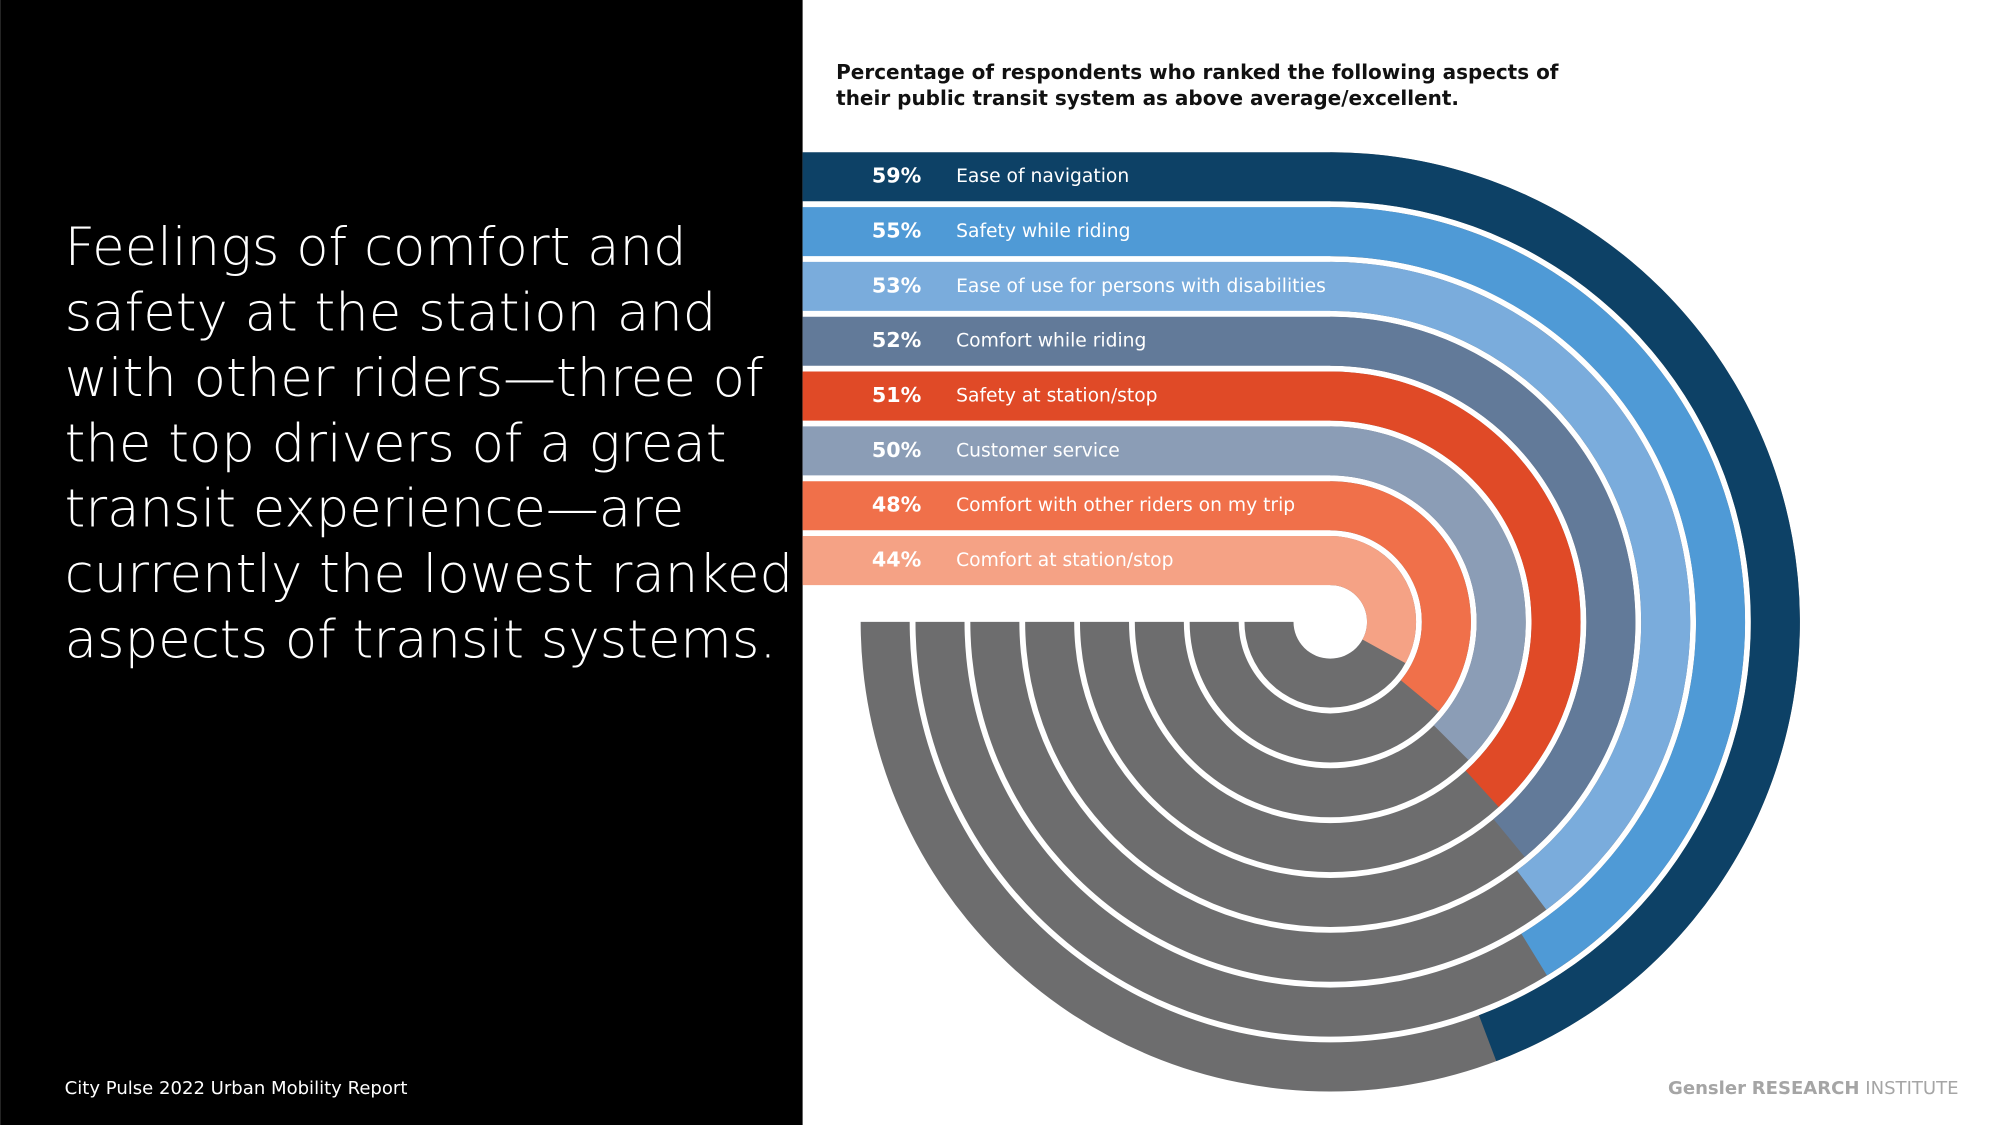 This screenshot has width=2000, height=1125. I want to click on headline-line: Feelings of comfort and, so click(376, 247).